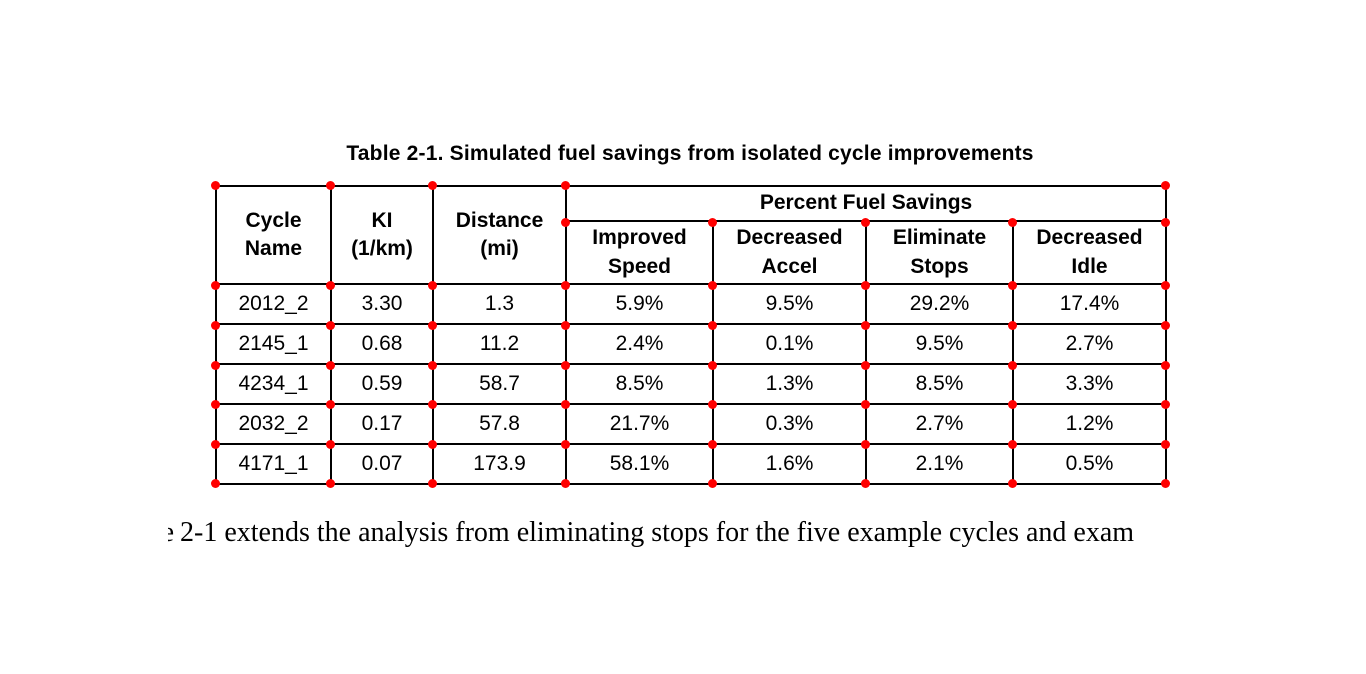  Describe the element at coordinates (1089, 252) in the screenshot. I see `header-decreased-idle: Decreased Idle` at that location.